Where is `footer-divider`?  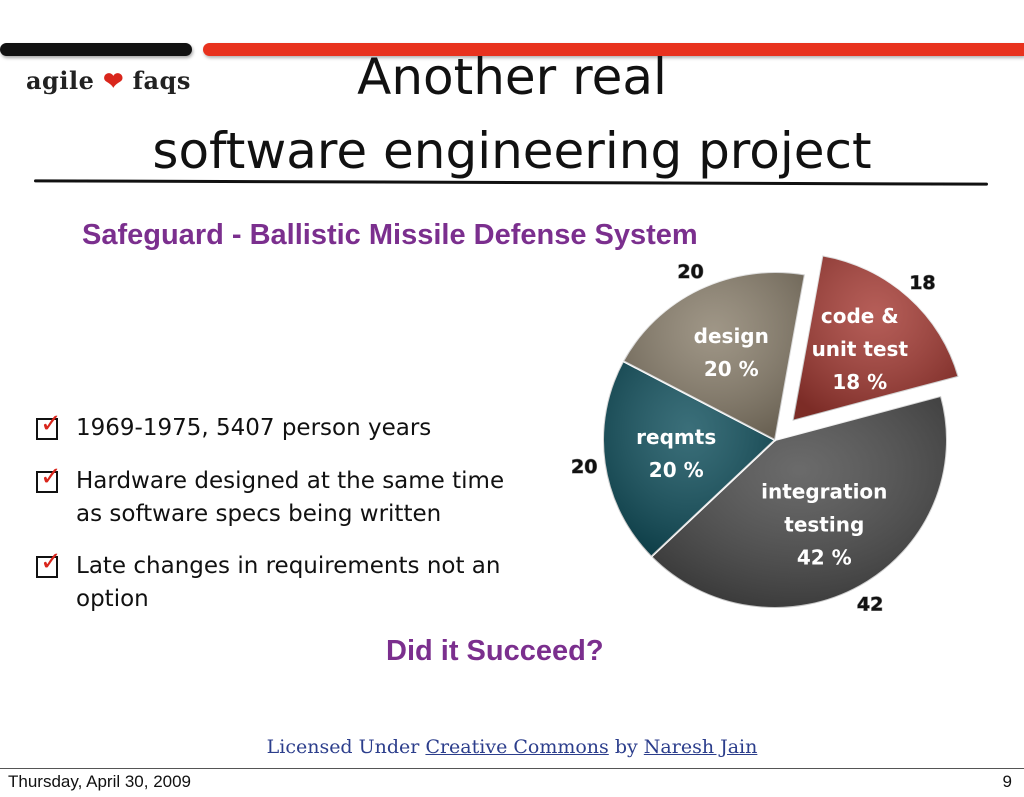
footer-divider is located at coordinates (512, 768).